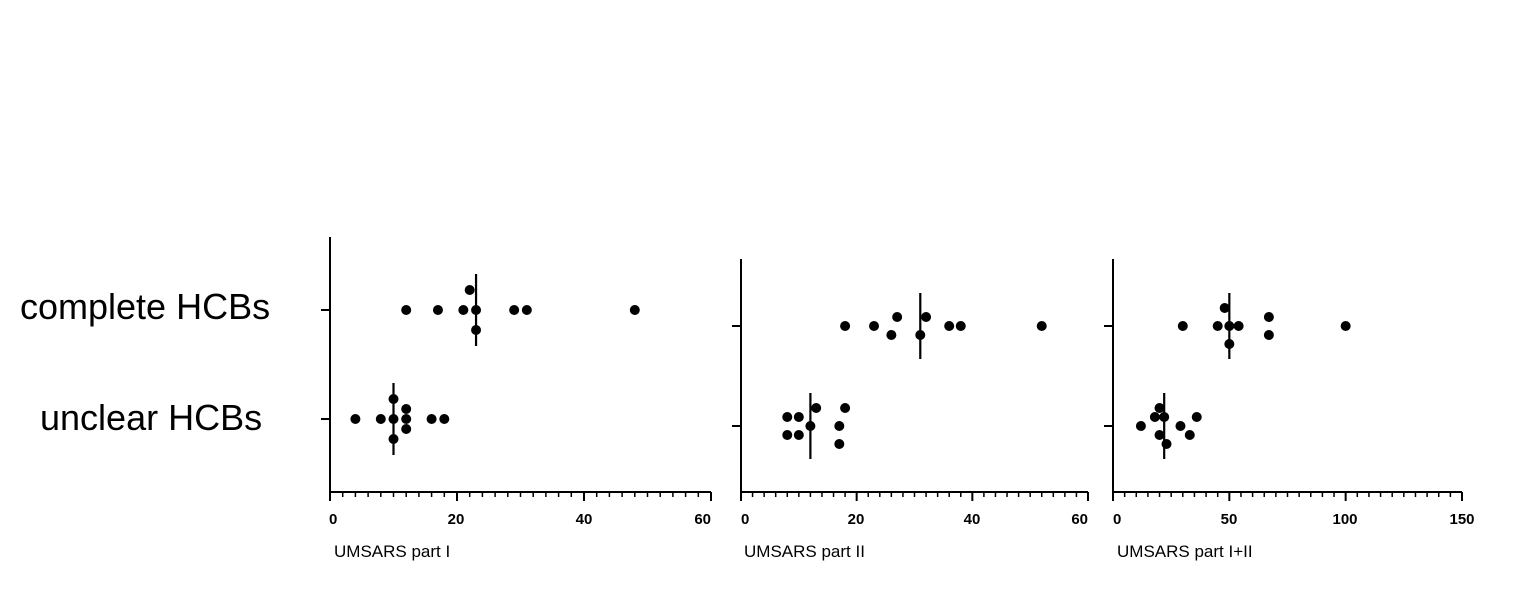 The width and height of the screenshot is (1513, 605). What do you see at coordinates (151, 417) in the screenshot?
I see `category-label-unclear: unclear HCBs` at bounding box center [151, 417].